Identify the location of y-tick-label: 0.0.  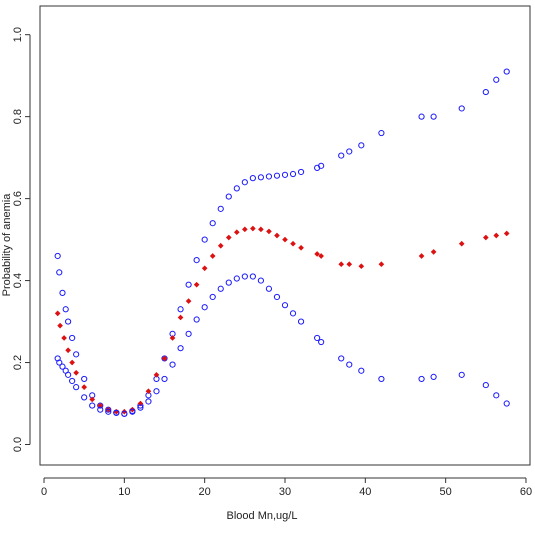
(18, 444).